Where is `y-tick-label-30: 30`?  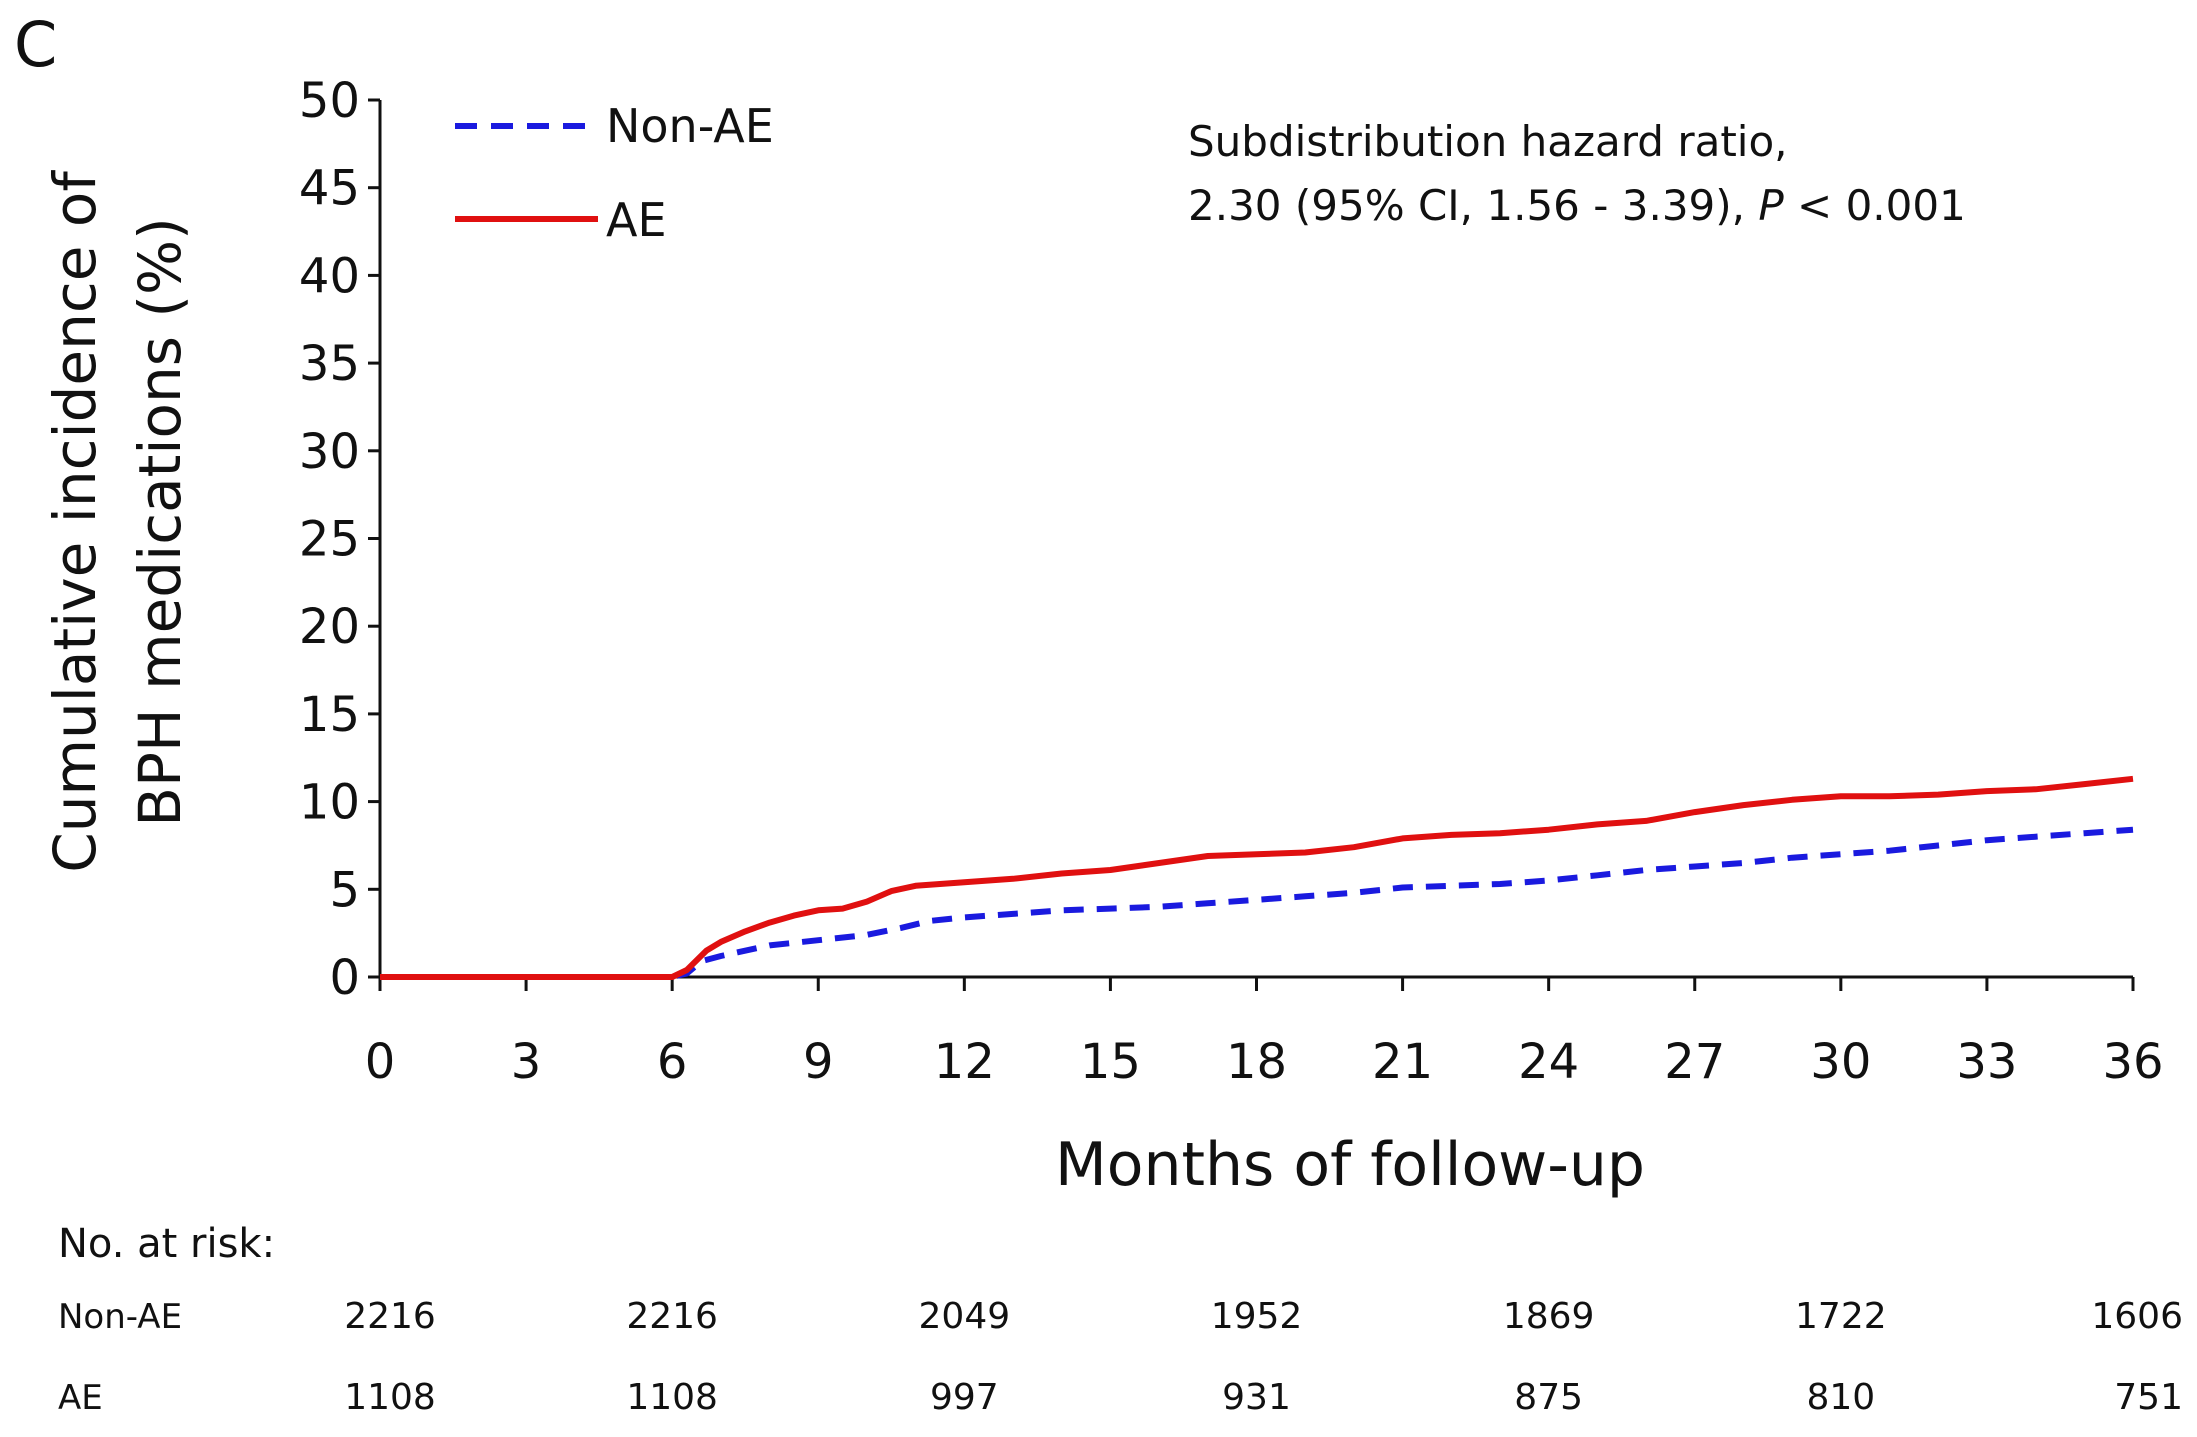
y-tick-label-30: 30 is located at coordinates (329, 452).